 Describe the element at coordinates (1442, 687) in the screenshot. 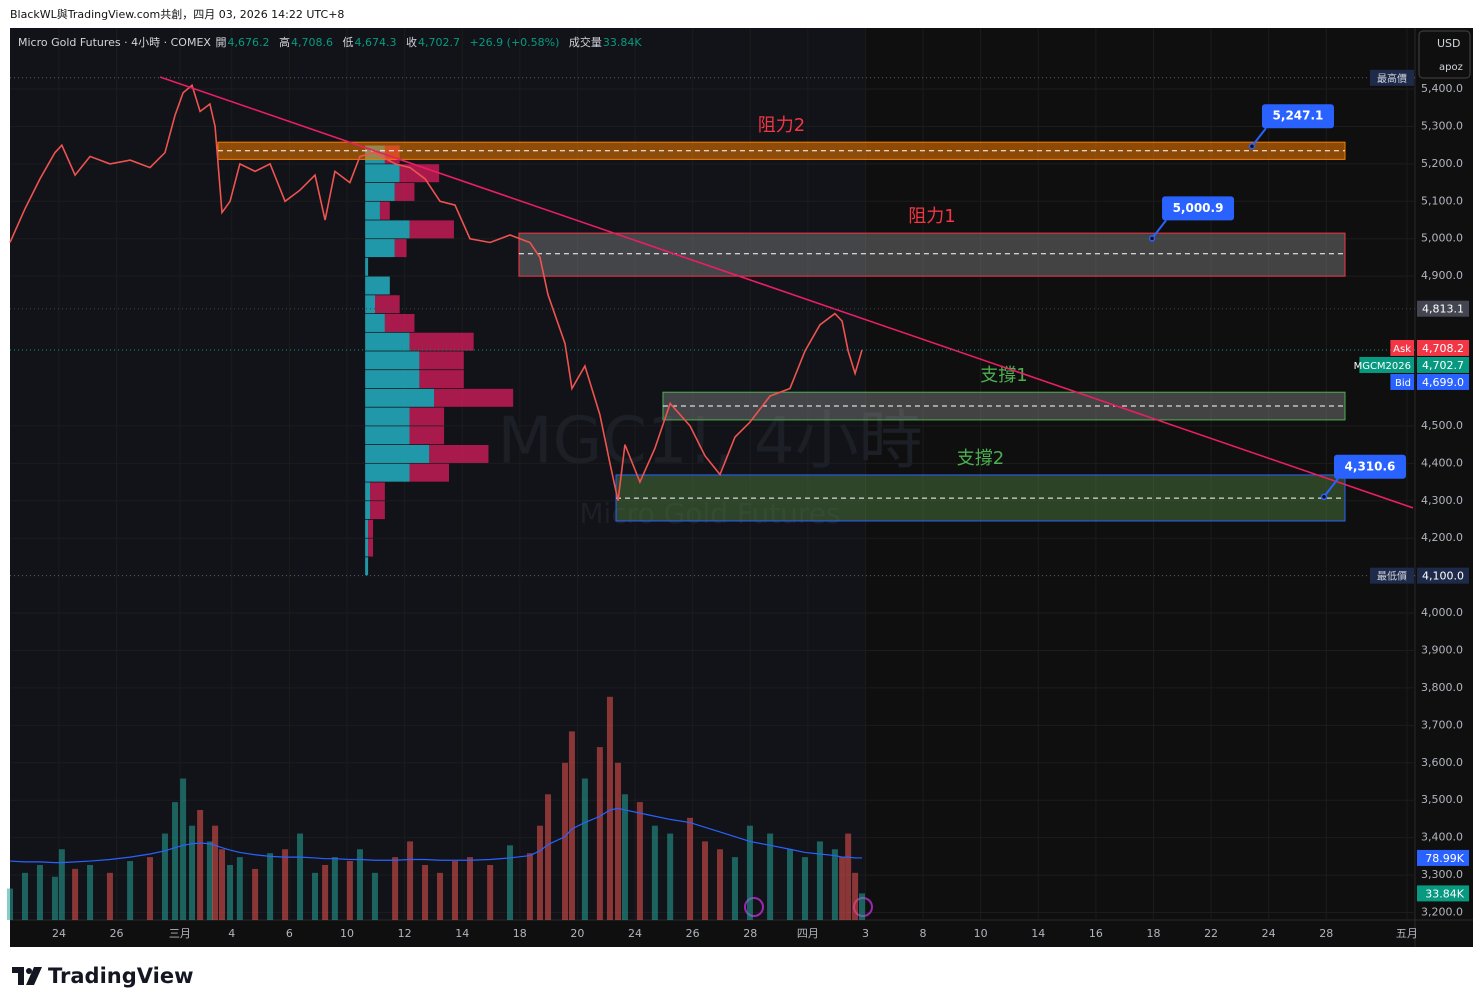

I see `y-tick-label: 3,800.0` at that location.